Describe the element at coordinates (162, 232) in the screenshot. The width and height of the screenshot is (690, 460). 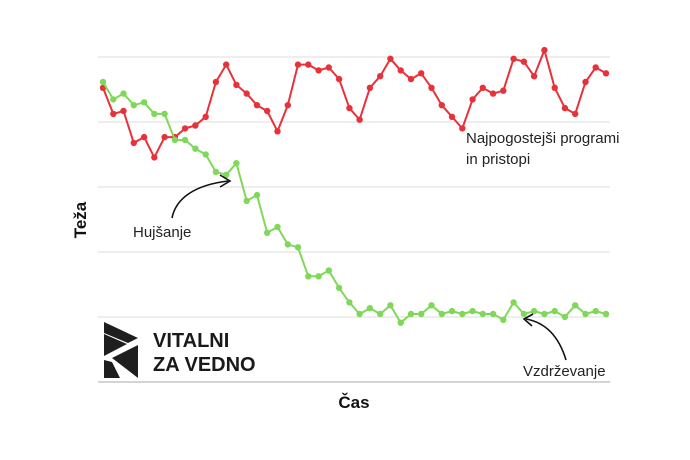
I see `annotation-text-weight-loss: Hujšanje` at that location.